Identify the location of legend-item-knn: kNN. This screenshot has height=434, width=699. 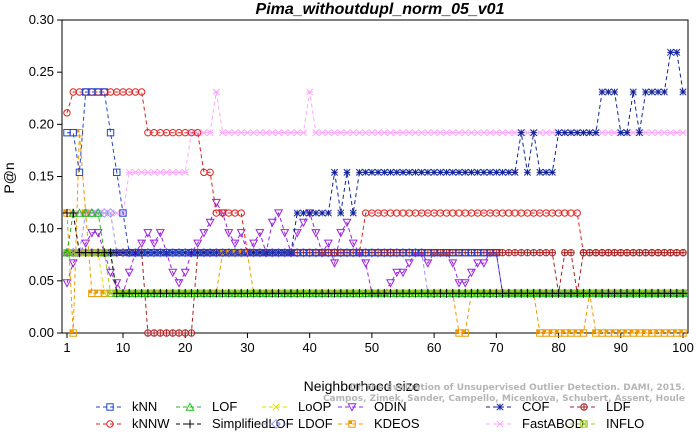
(126, 406).